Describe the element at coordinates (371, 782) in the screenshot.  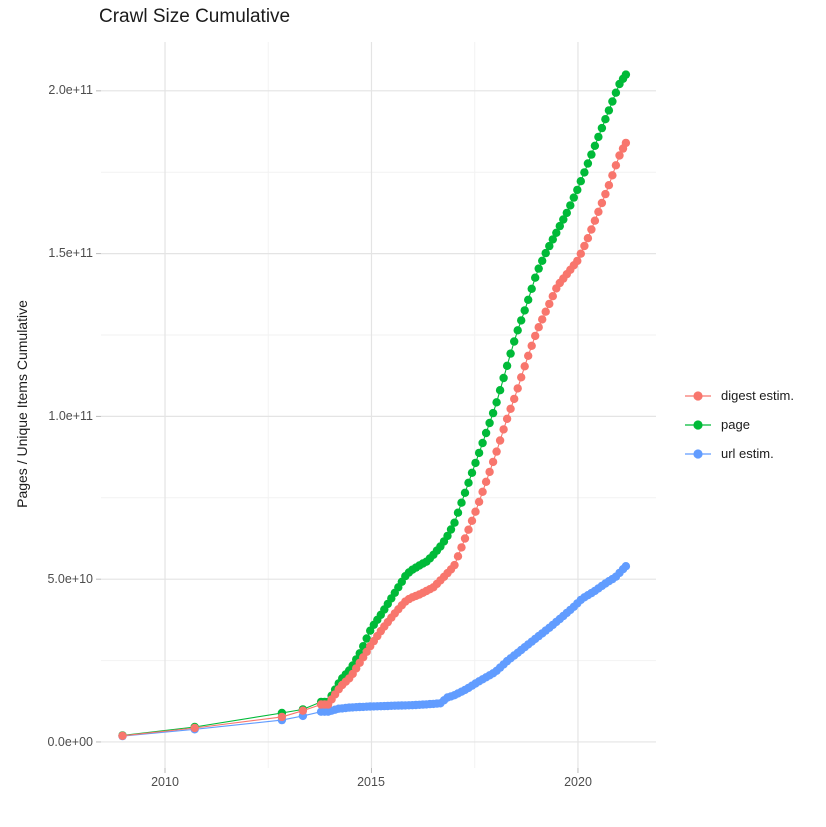
I see `x-tick-label: 2015` at that location.